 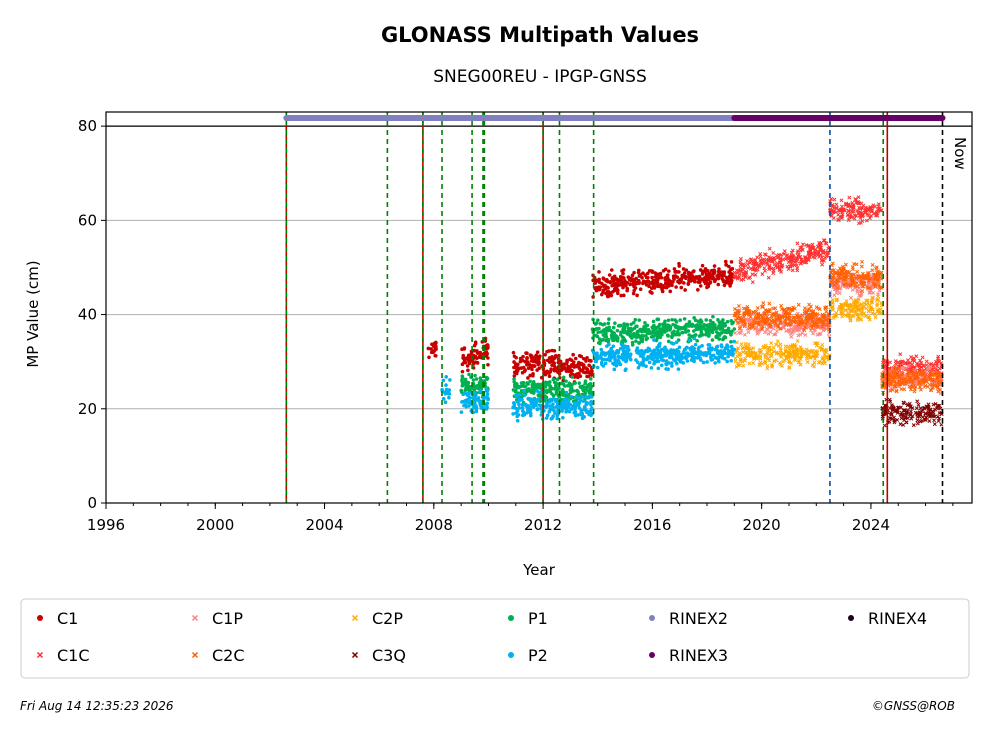 What do you see at coordinates (580, 321) in the screenshot?
I see `series-c1` at bounding box center [580, 321].